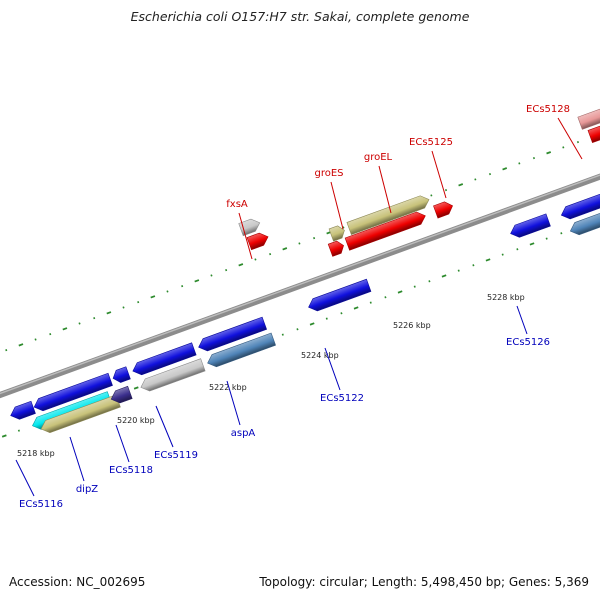  What do you see at coordinates (335, 248) in the screenshot?
I see `gene-groes` at bounding box center [335, 248].